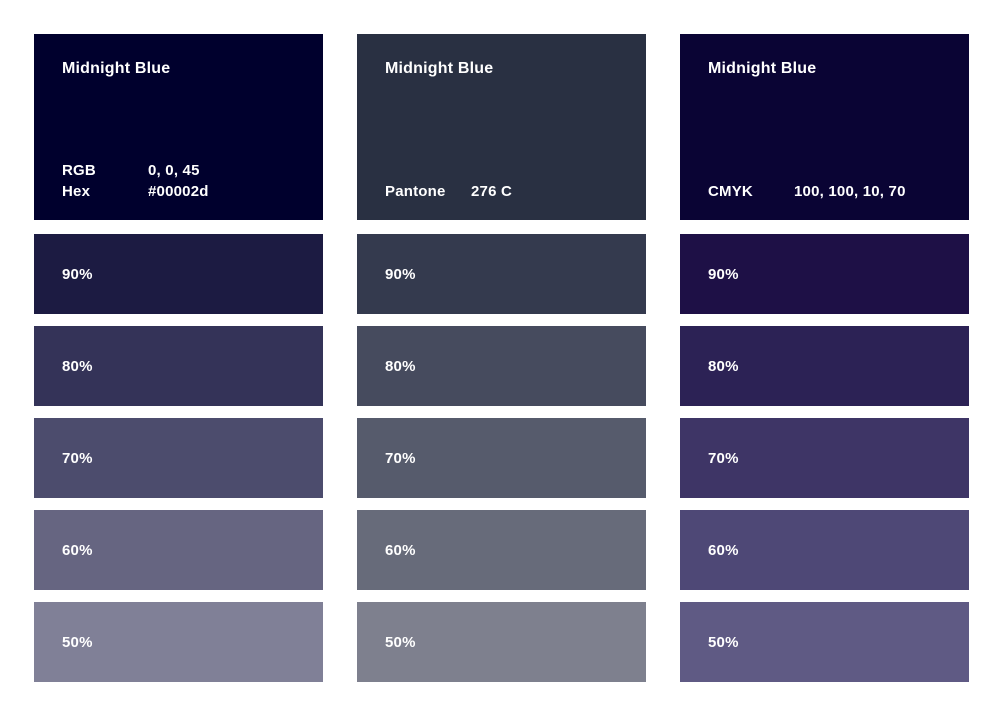  What do you see at coordinates (492, 191) in the screenshot?
I see `spec-value: 276 C` at bounding box center [492, 191].